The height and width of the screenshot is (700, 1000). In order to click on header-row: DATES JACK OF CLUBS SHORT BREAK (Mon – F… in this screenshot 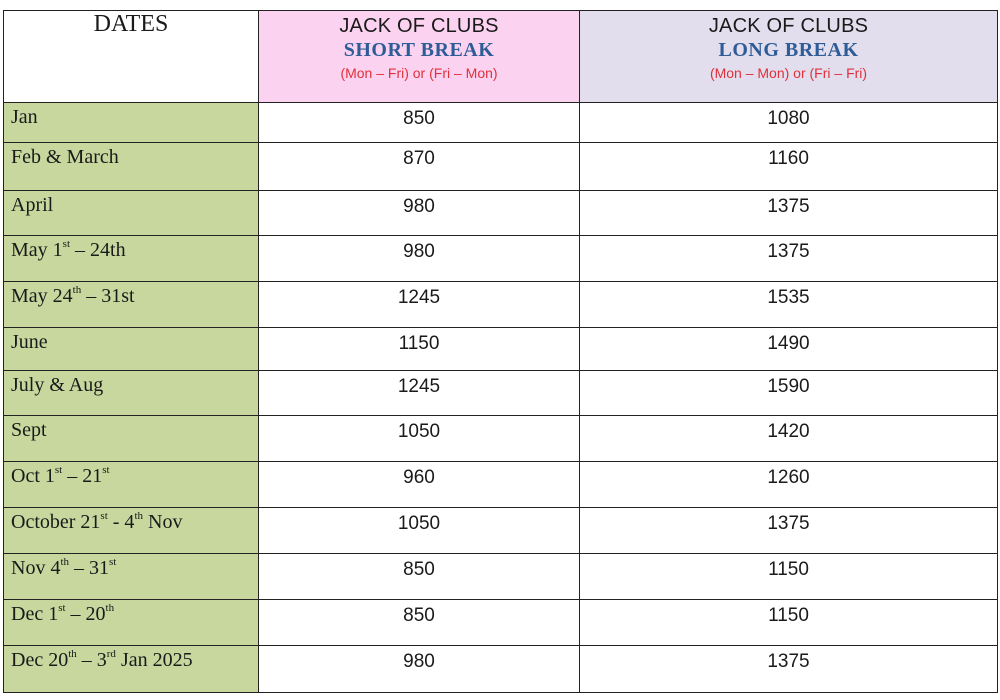, I will do `click(500, 56)`.